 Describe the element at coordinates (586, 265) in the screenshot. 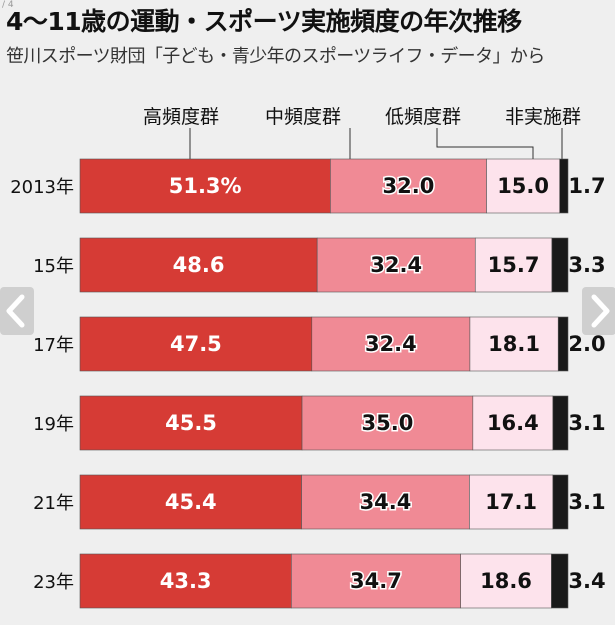

I see `data-label-none: 3.3` at that location.